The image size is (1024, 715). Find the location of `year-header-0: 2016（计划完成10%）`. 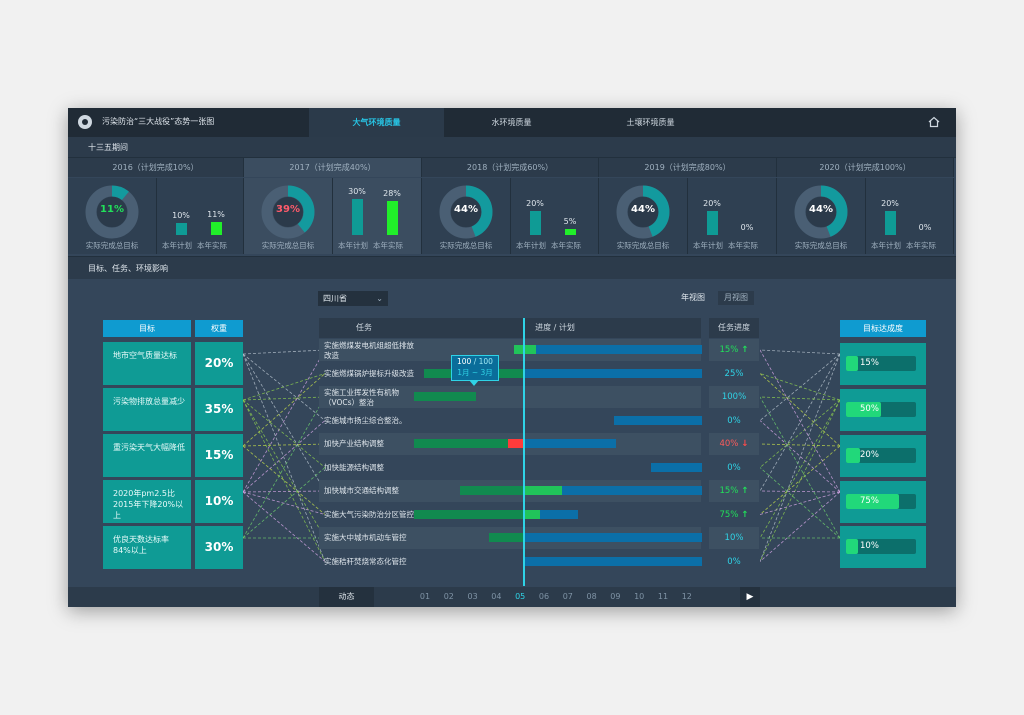

year-header-0: 2016（计划完成10%） is located at coordinates (156, 167).